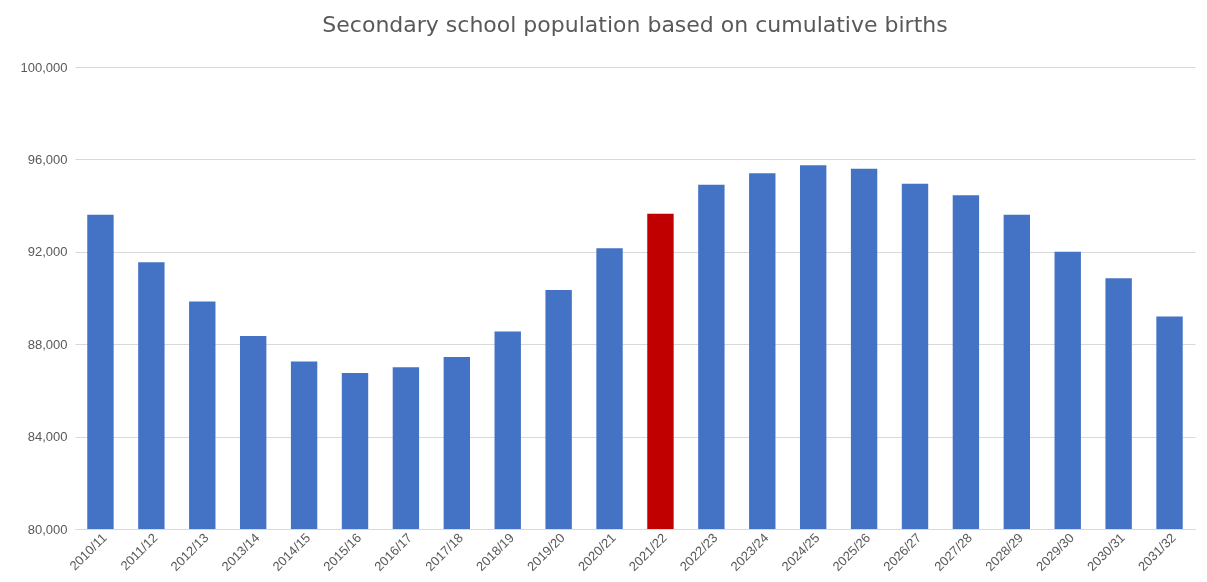 Image resolution: width=1207 pixels, height=582 pixels. Describe the element at coordinates (47, 437) in the screenshot. I see `y-tick-label: 84,000` at that location.